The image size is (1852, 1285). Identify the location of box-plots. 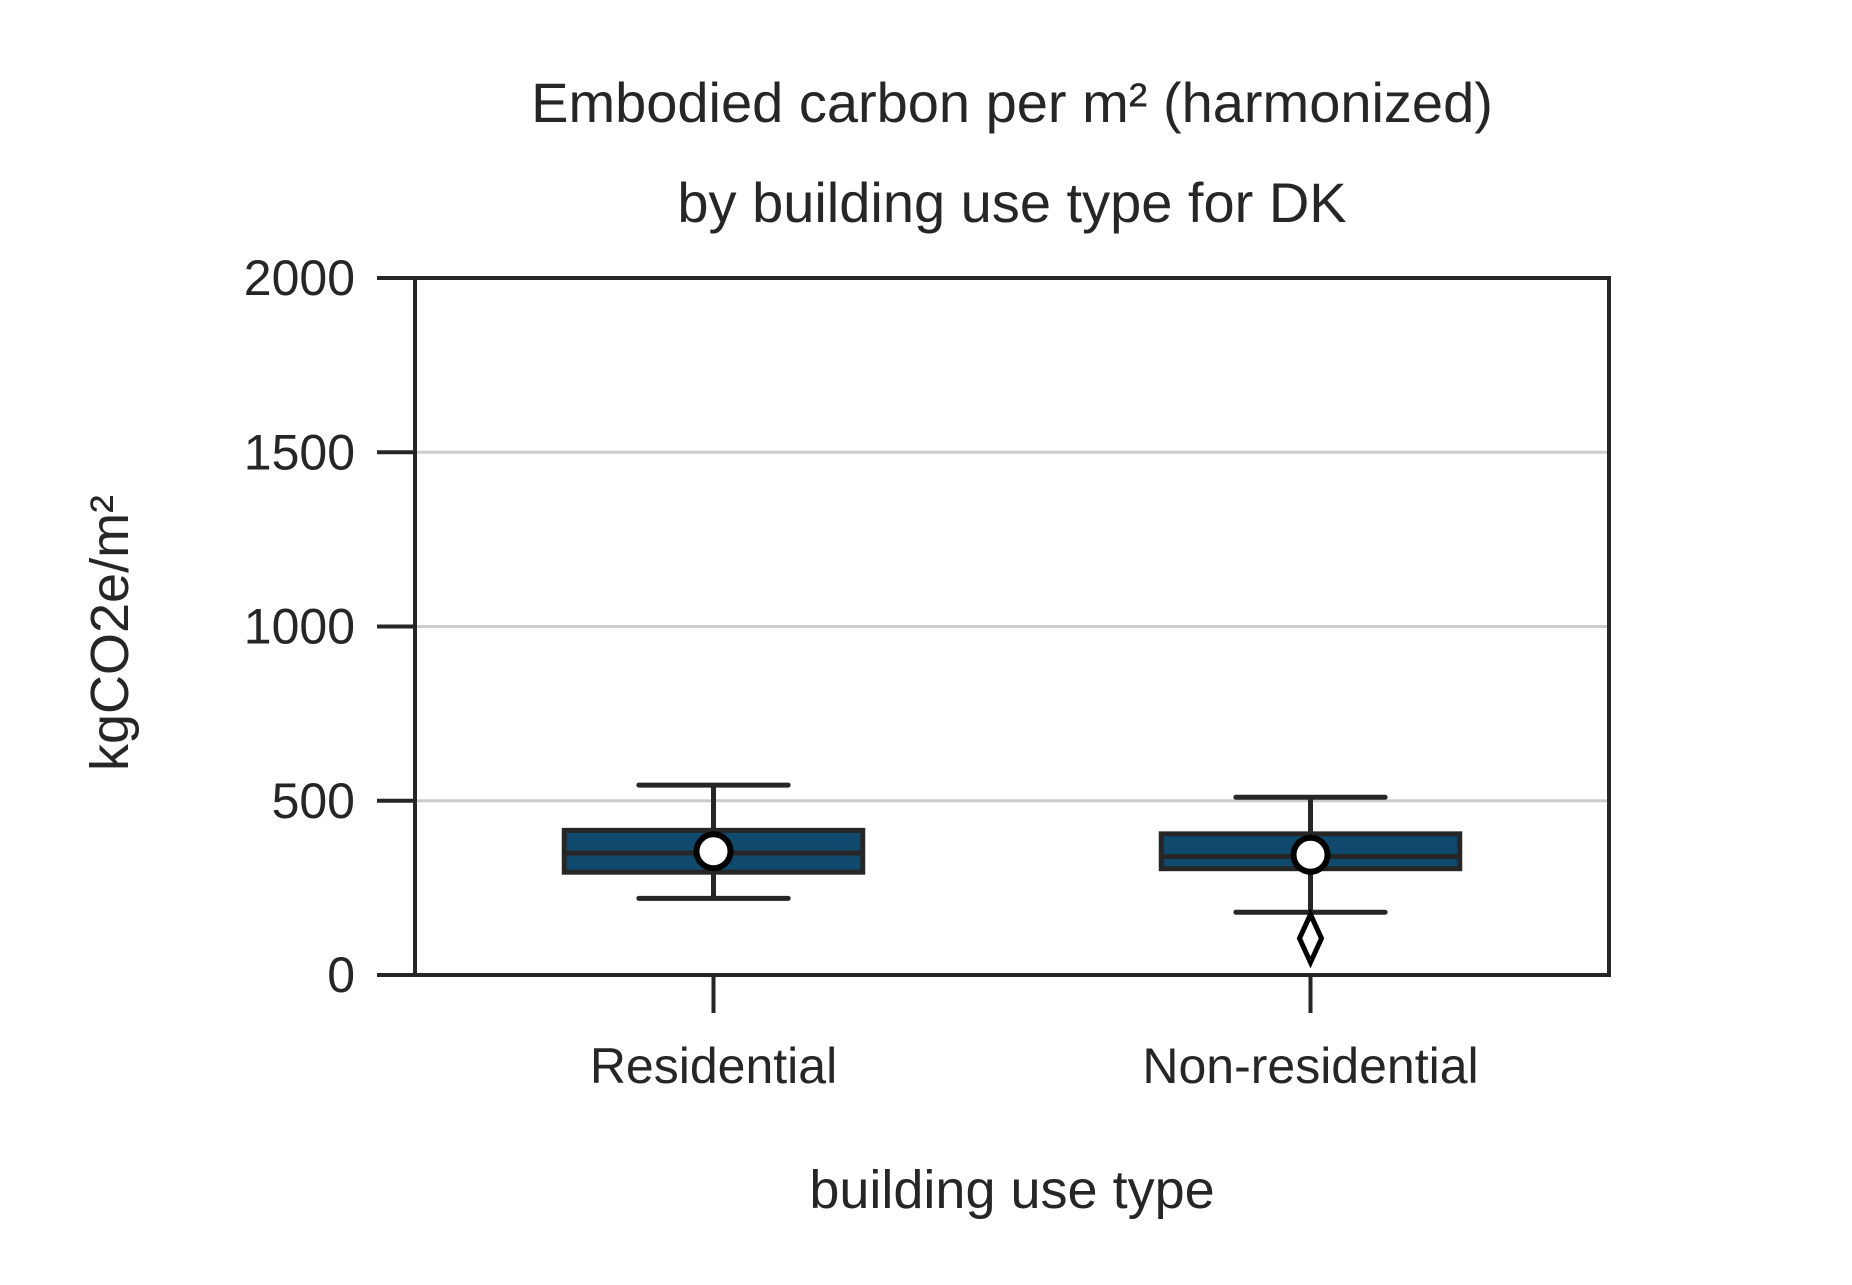
(1012, 875).